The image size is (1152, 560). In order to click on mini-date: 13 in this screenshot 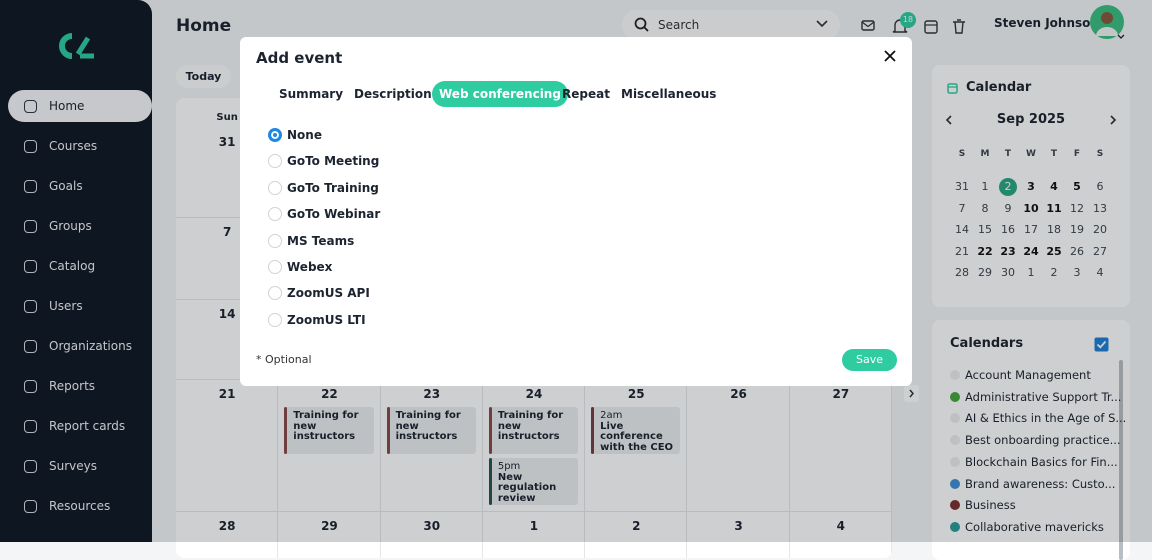, I will do `click(1100, 208)`.